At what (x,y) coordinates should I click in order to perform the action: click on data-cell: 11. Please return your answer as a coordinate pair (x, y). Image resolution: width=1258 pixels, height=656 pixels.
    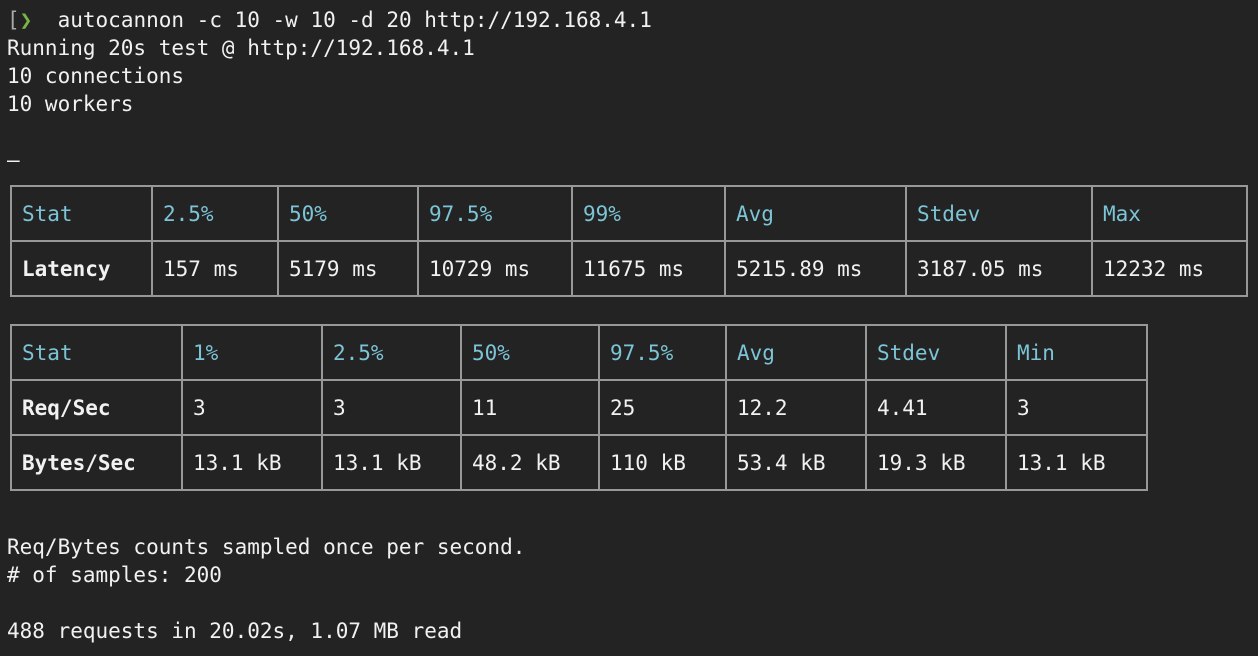
    Looking at the image, I should click on (530, 407).